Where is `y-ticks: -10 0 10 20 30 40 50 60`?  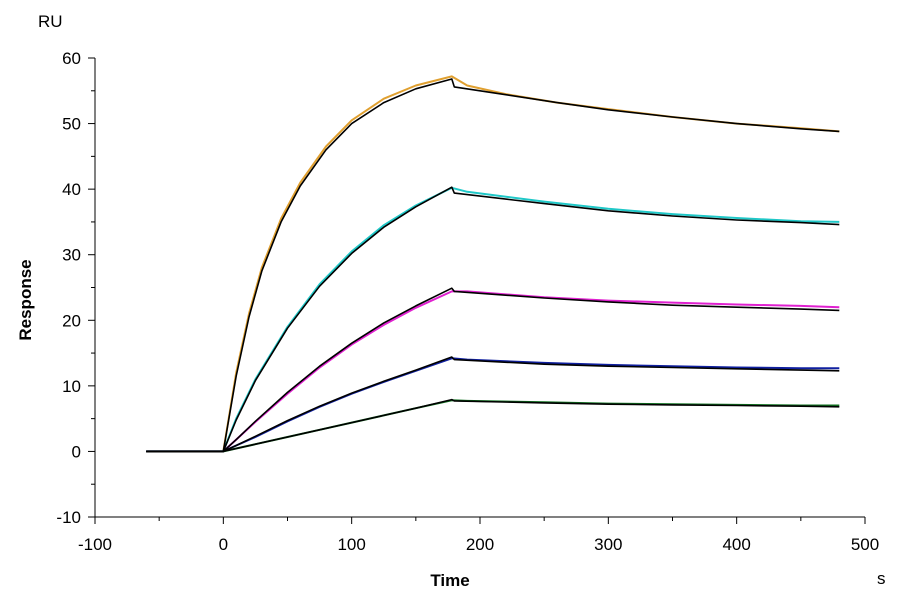 y-ticks: -10 0 10 20 30 40 50 60 is located at coordinates (75, 288).